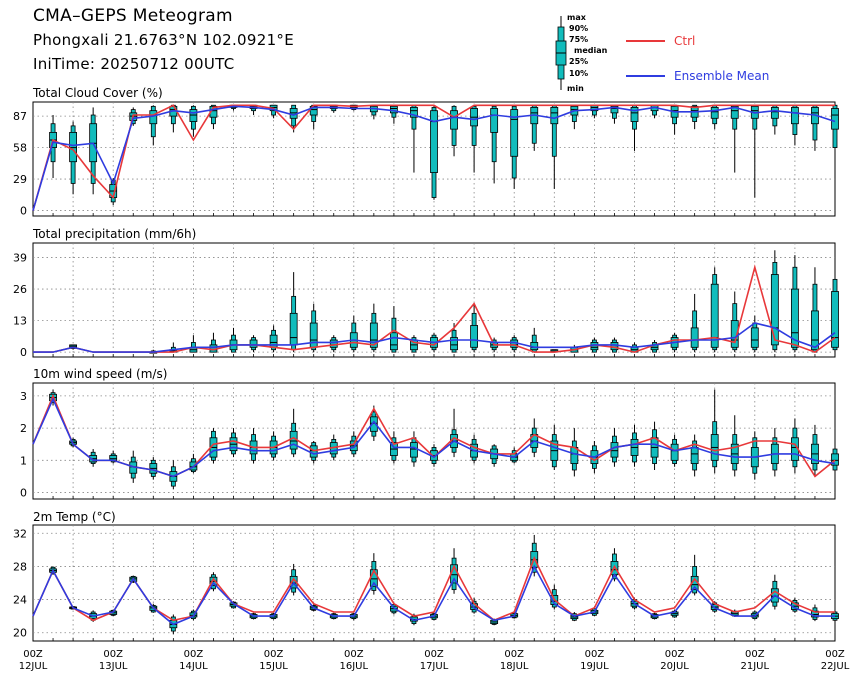 This screenshot has width=858, height=680. I want to click on legend-ctrl-label: Ctrl, so click(684, 41).